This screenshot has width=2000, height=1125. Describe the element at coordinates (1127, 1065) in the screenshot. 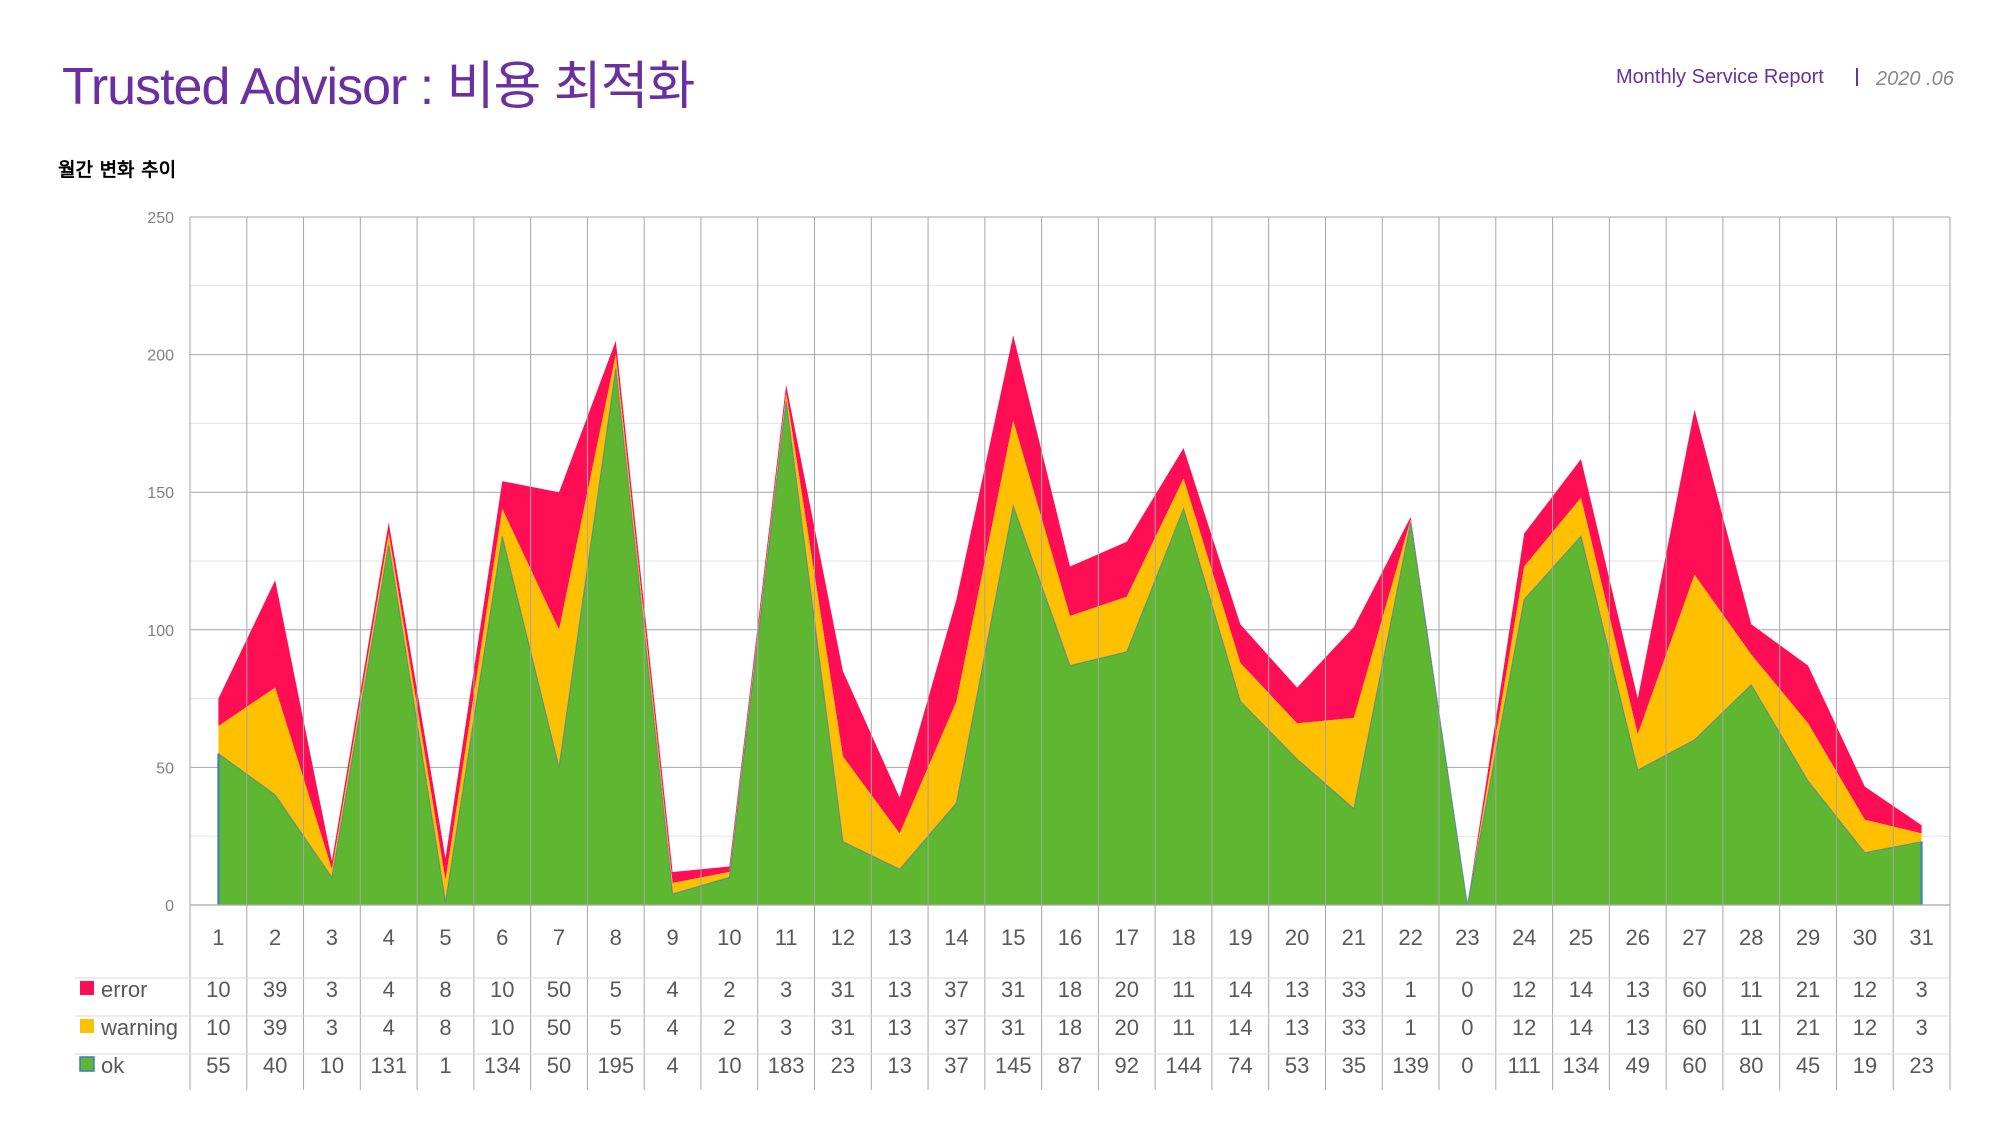

I see `data-table-cell: 92` at that location.